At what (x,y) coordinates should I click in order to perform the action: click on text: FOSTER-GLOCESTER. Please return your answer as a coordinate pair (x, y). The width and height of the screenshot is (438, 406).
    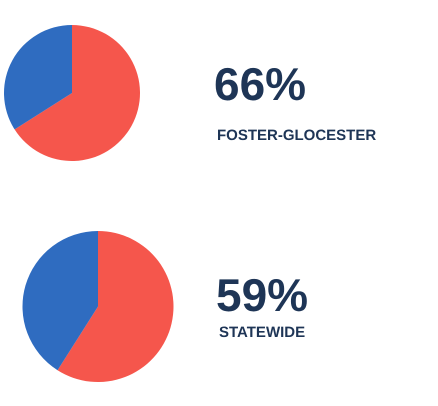
    Looking at the image, I should click on (296, 135).